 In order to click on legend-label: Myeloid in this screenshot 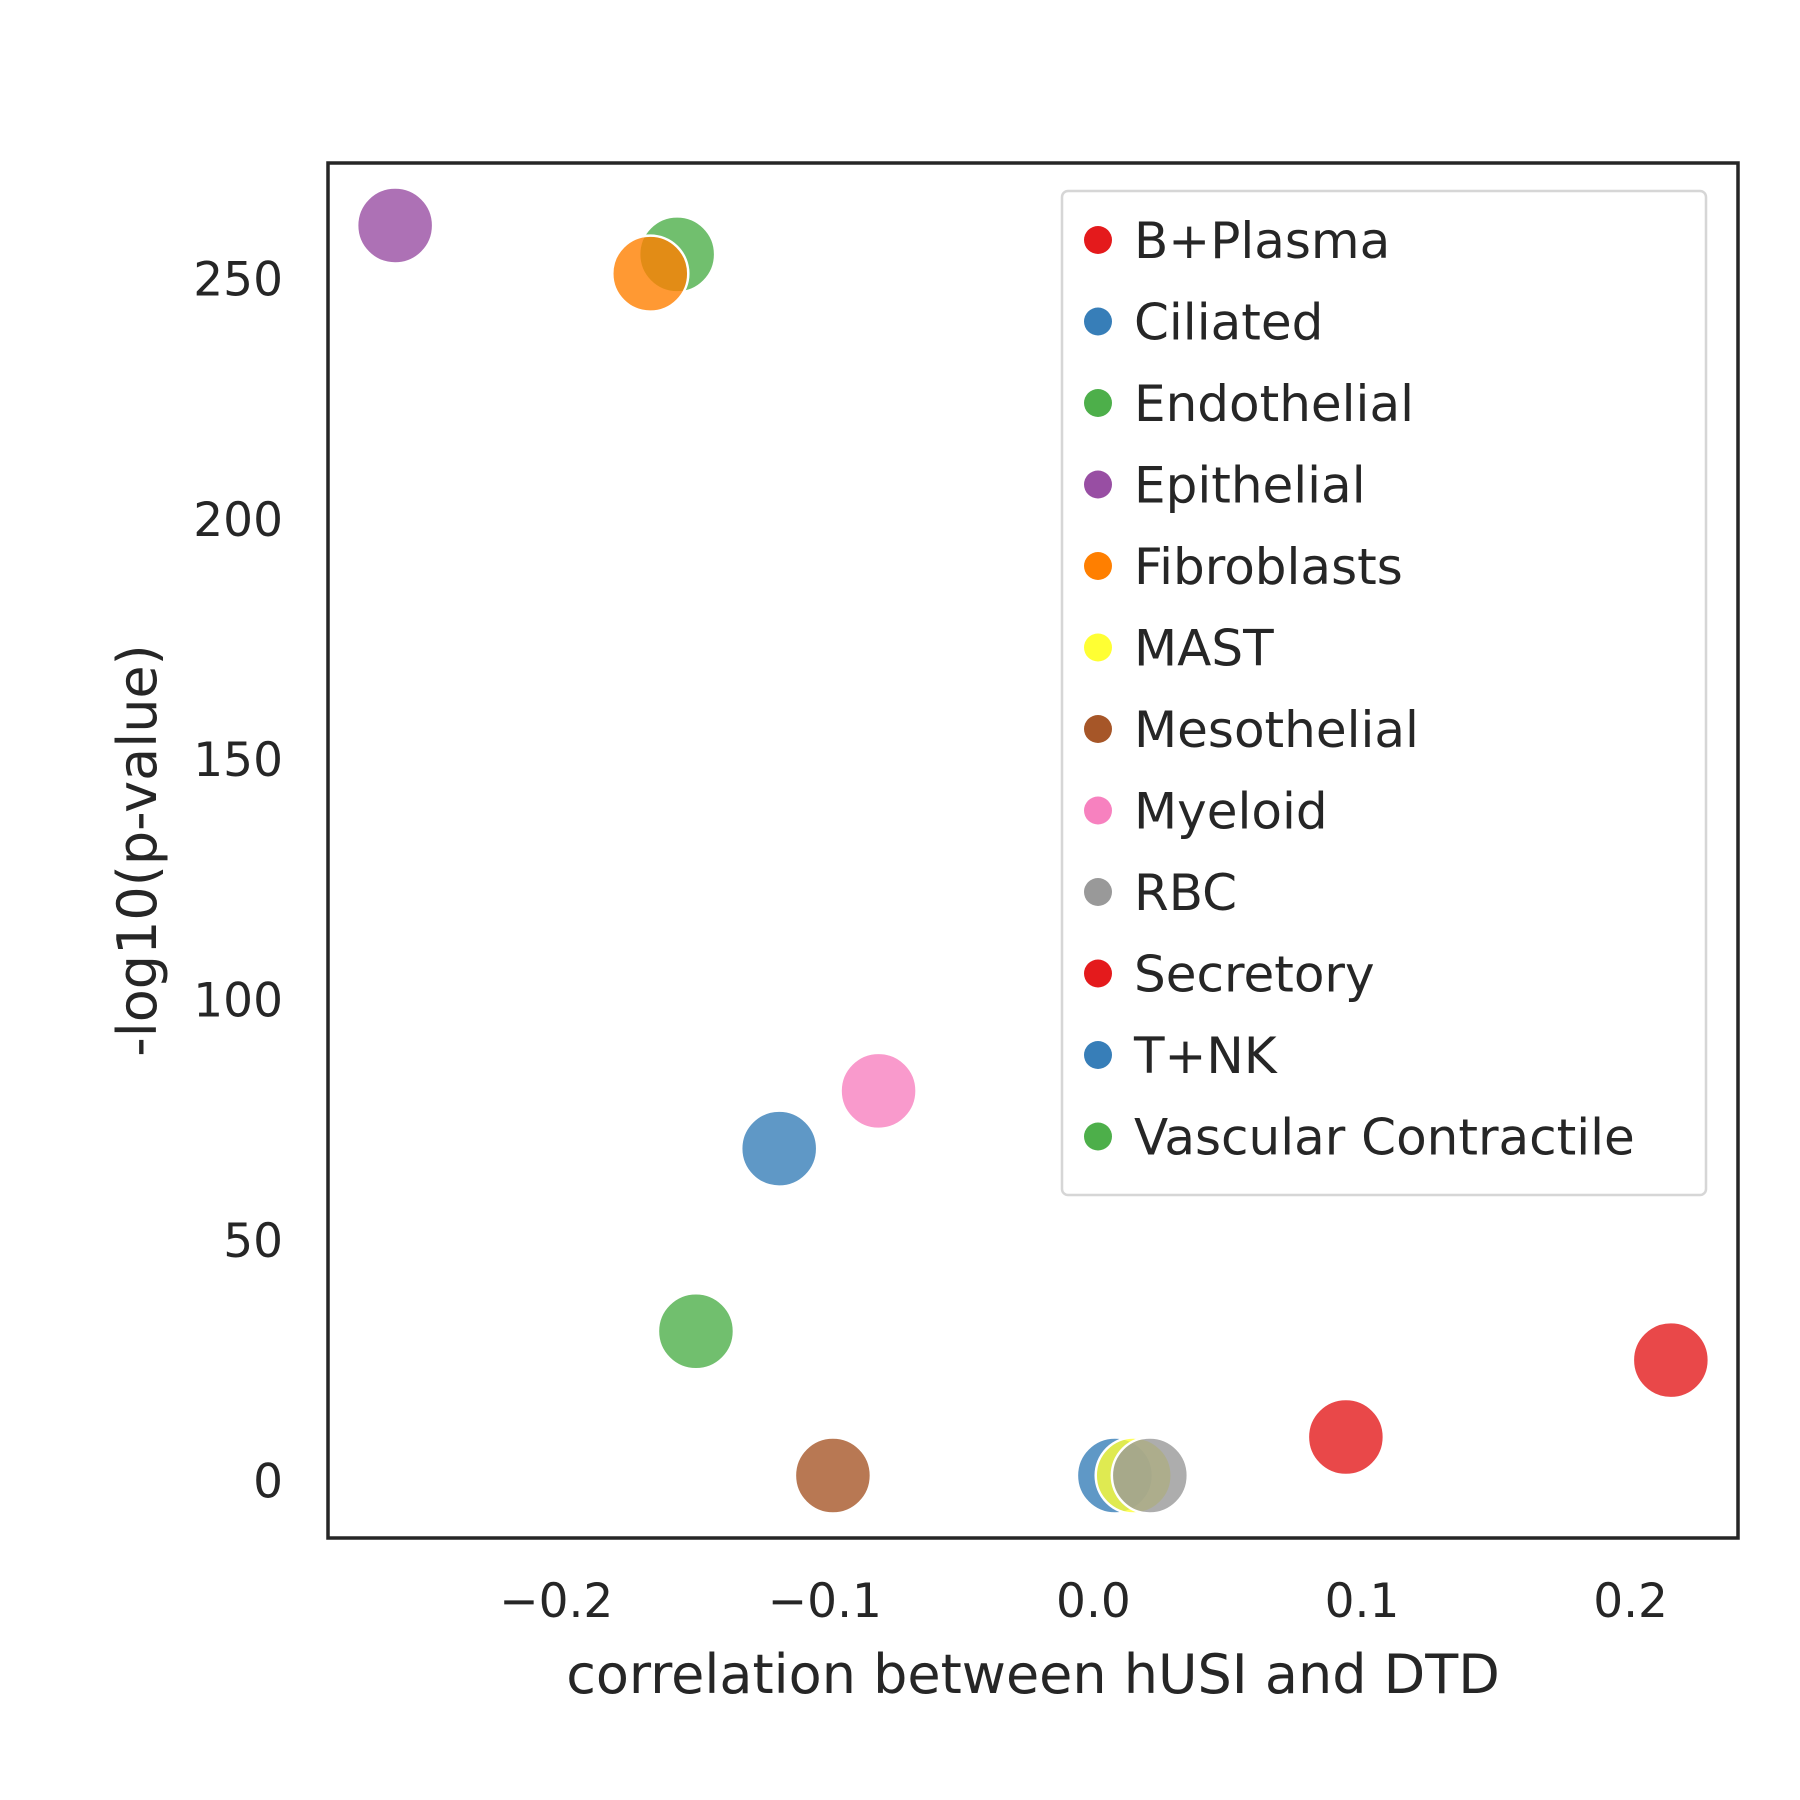, I will do `click(1231, 812)`.